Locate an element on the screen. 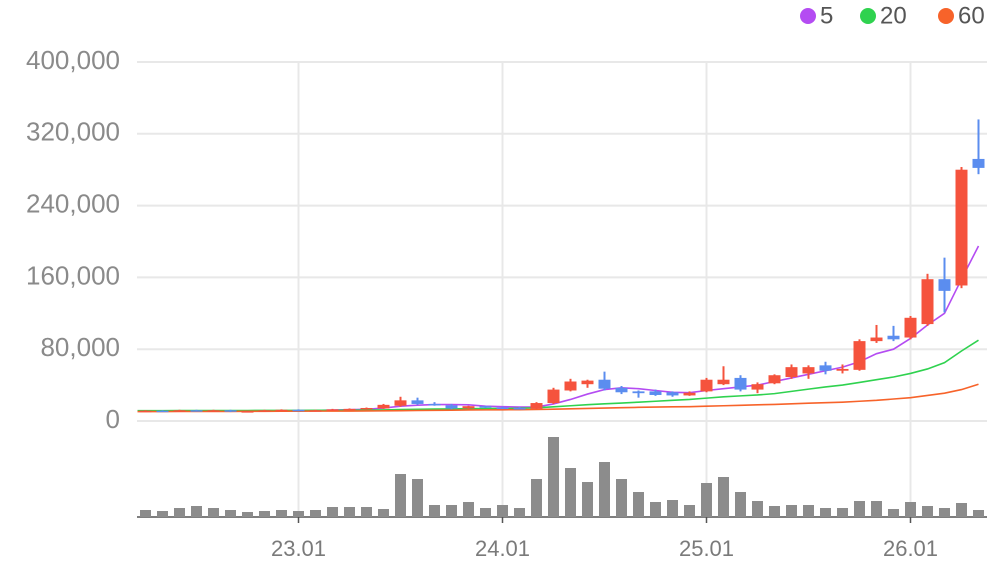 The height and width of the screenshot is (567, 996). x-tick-label: 25.01 is located at coordinates (706, 548).